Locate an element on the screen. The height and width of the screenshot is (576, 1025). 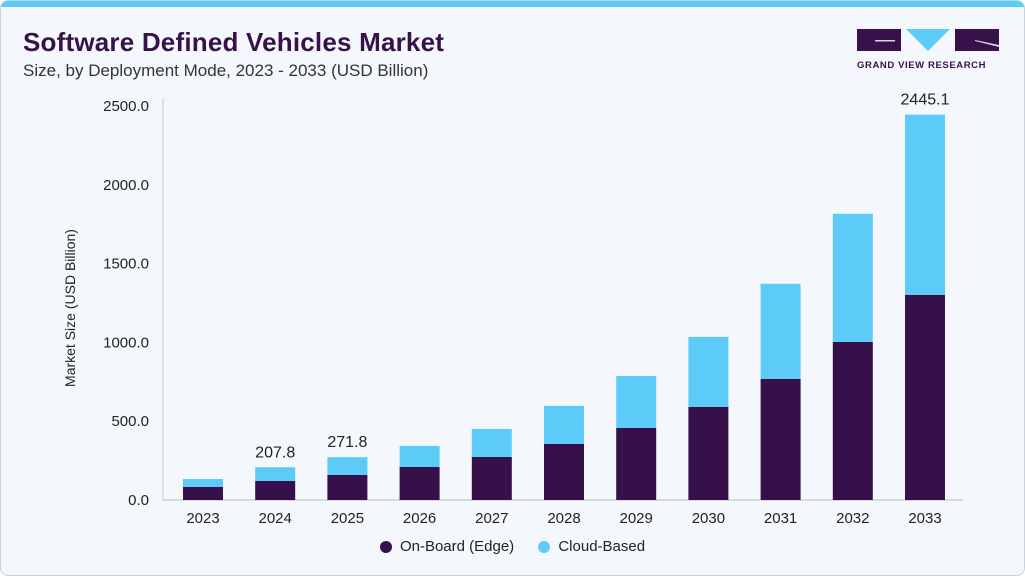
bar-edge-2030 is located at coordinates (708, 453).